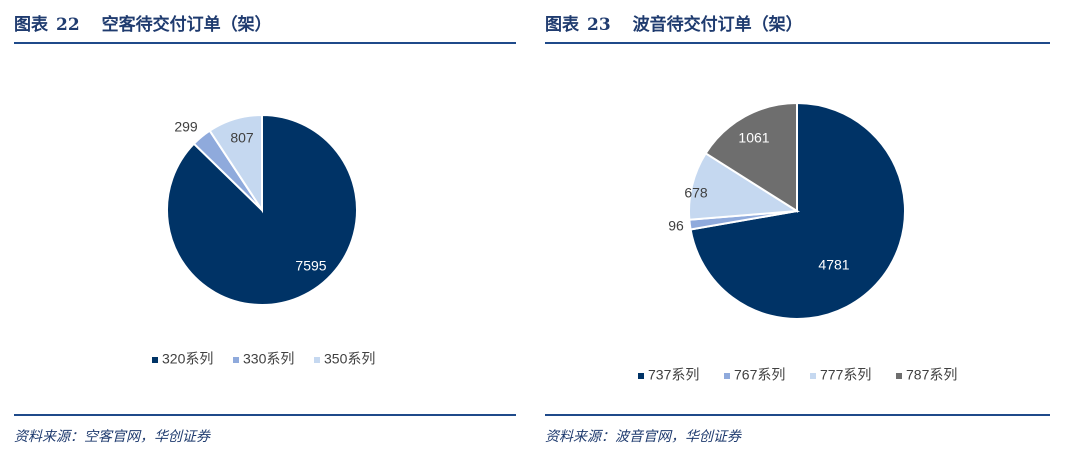 The width and height of the screenshot is (1080, 457). What do you see at coordinates (186, 127) in the screenshot?
I see `slice-data-label: 299` at bounding box center [186, 127].